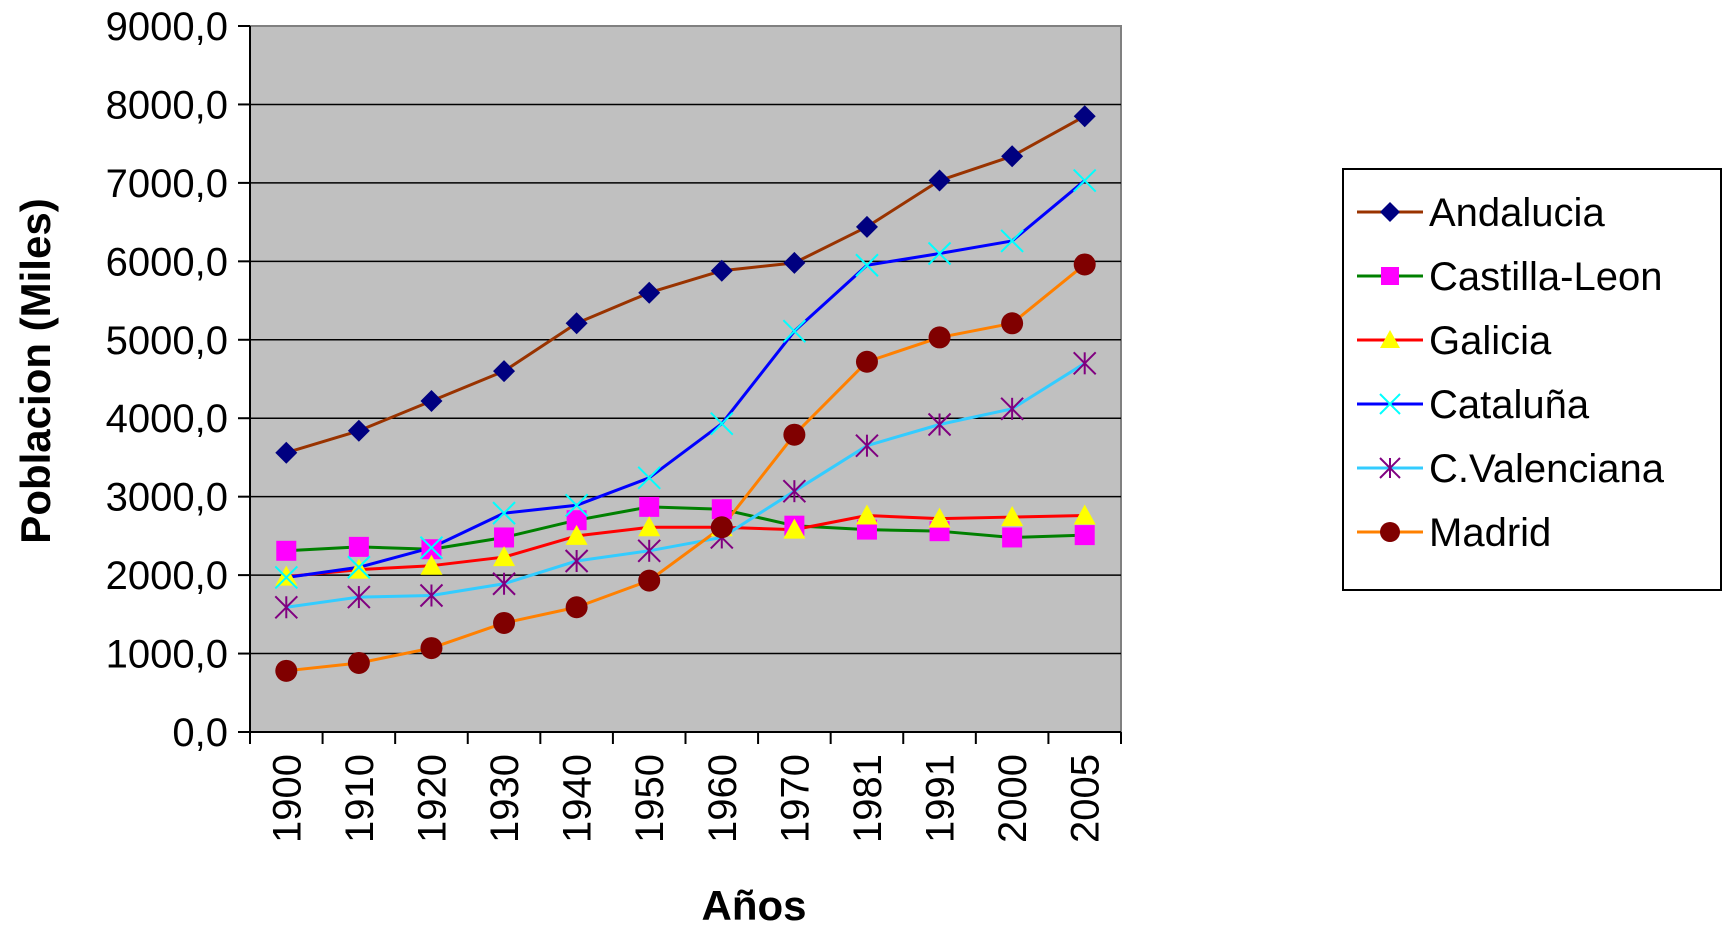 This screenshot has height=944, width=1722. What do you see at coordinates (505, 798) in the screenshot?
I see `x-tick-label: 1930` at bounding box center [505, 798].